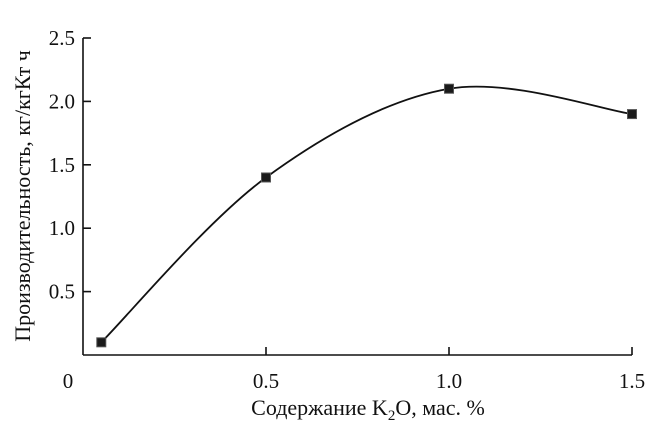 This screenshot has height=422, width=647. Describe the element at coordinates (62, 101) in the screenshot. I see `y-tick-label: 2.0` at that location.